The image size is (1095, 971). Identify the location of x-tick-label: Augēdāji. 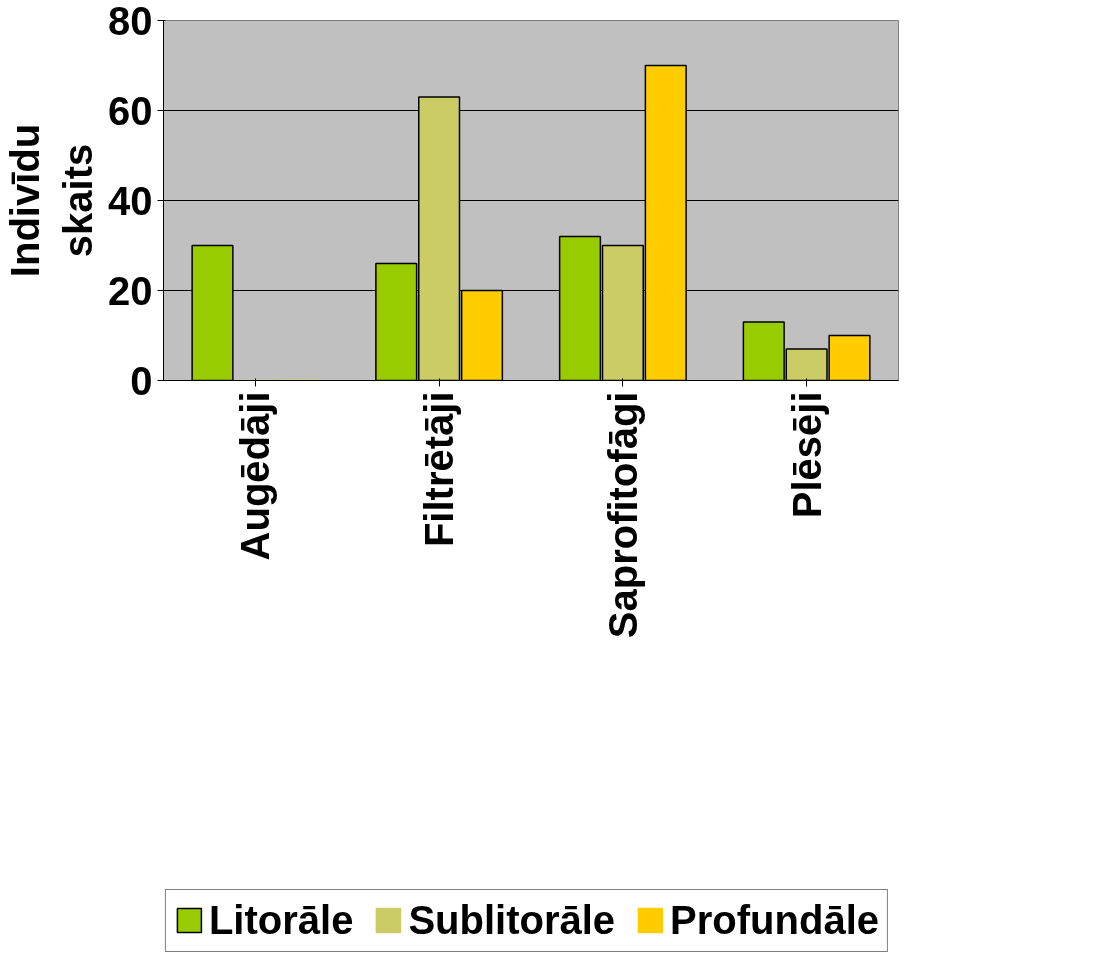
(255, 476).